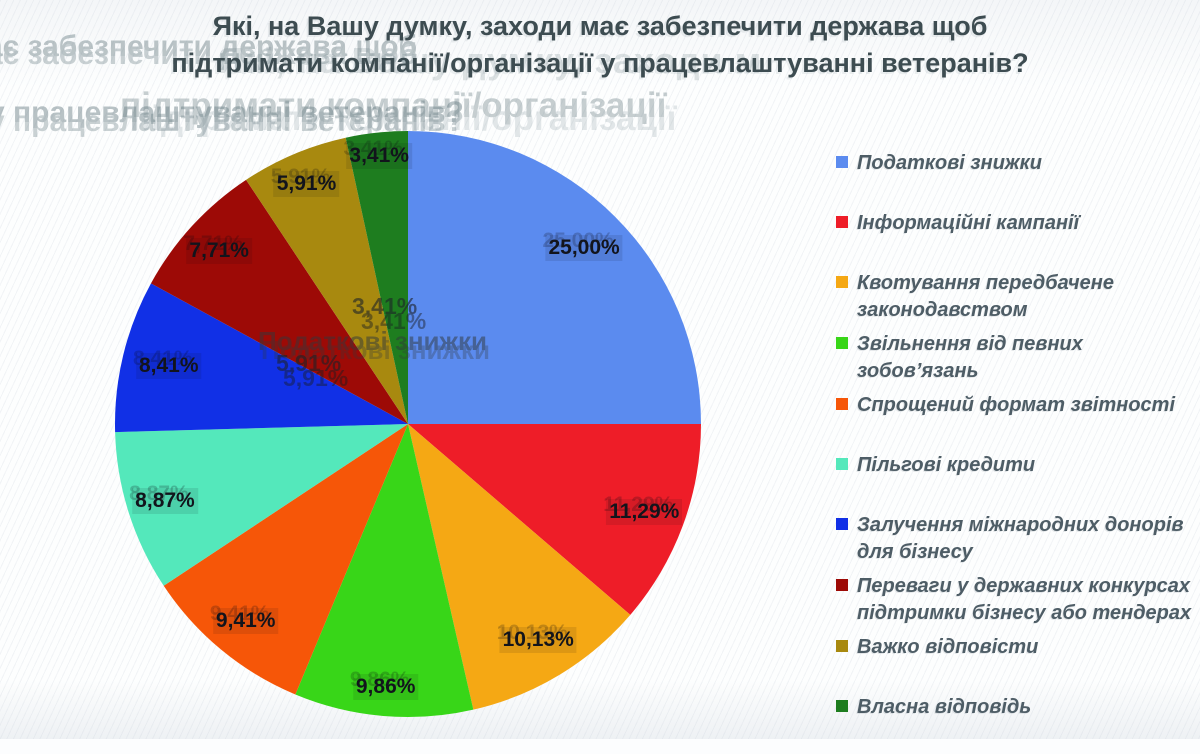  What do you see at coordinates (385, 686) in the screenshot?
I see `slice-value-label: 9,86%` at bounding box center [385, 686].